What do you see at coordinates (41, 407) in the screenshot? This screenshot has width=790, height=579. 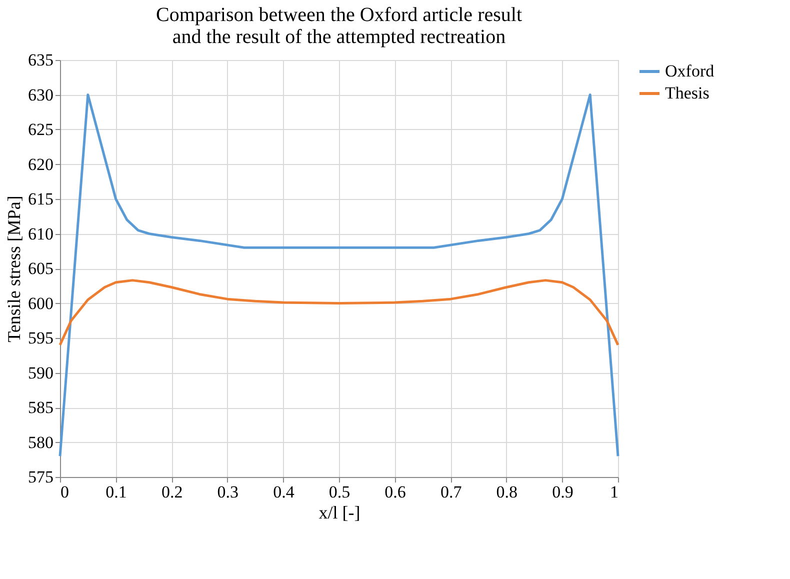 I see `y-tick-label: 585` at bounding box center [41, 407].